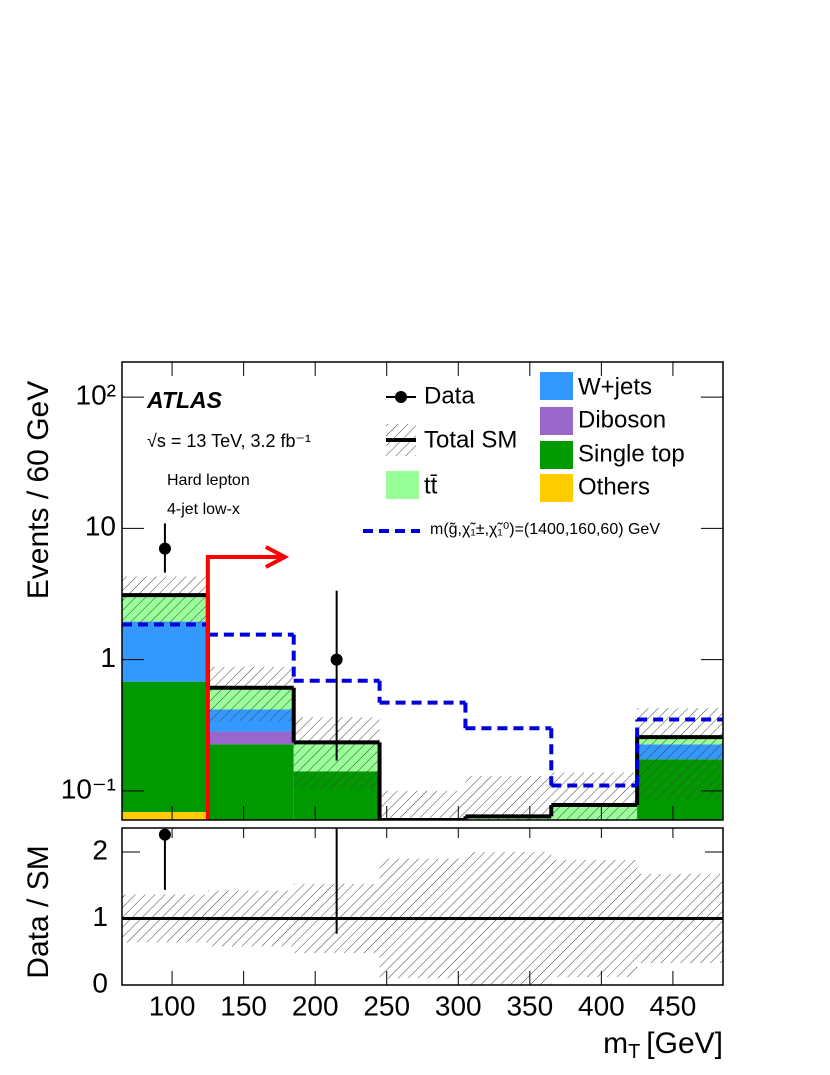  Describe the element at coordinates (615, 386) in the screenshot. I see `legend-label: W+jets` at that location.